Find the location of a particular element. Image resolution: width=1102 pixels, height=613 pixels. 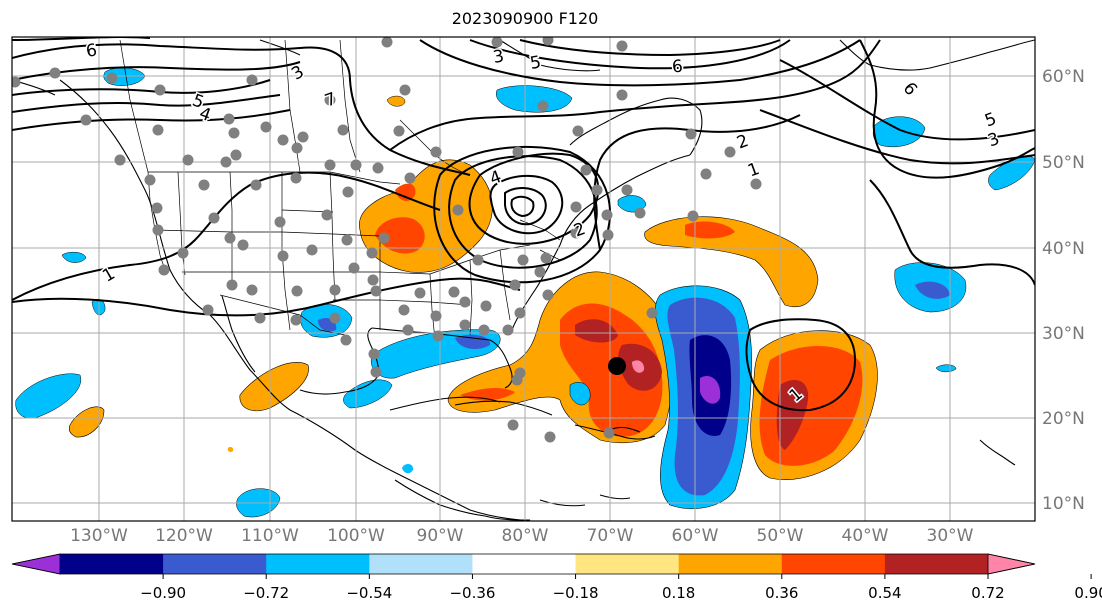

lon-label-110w: 110°W is located at coordinates (270, 536).